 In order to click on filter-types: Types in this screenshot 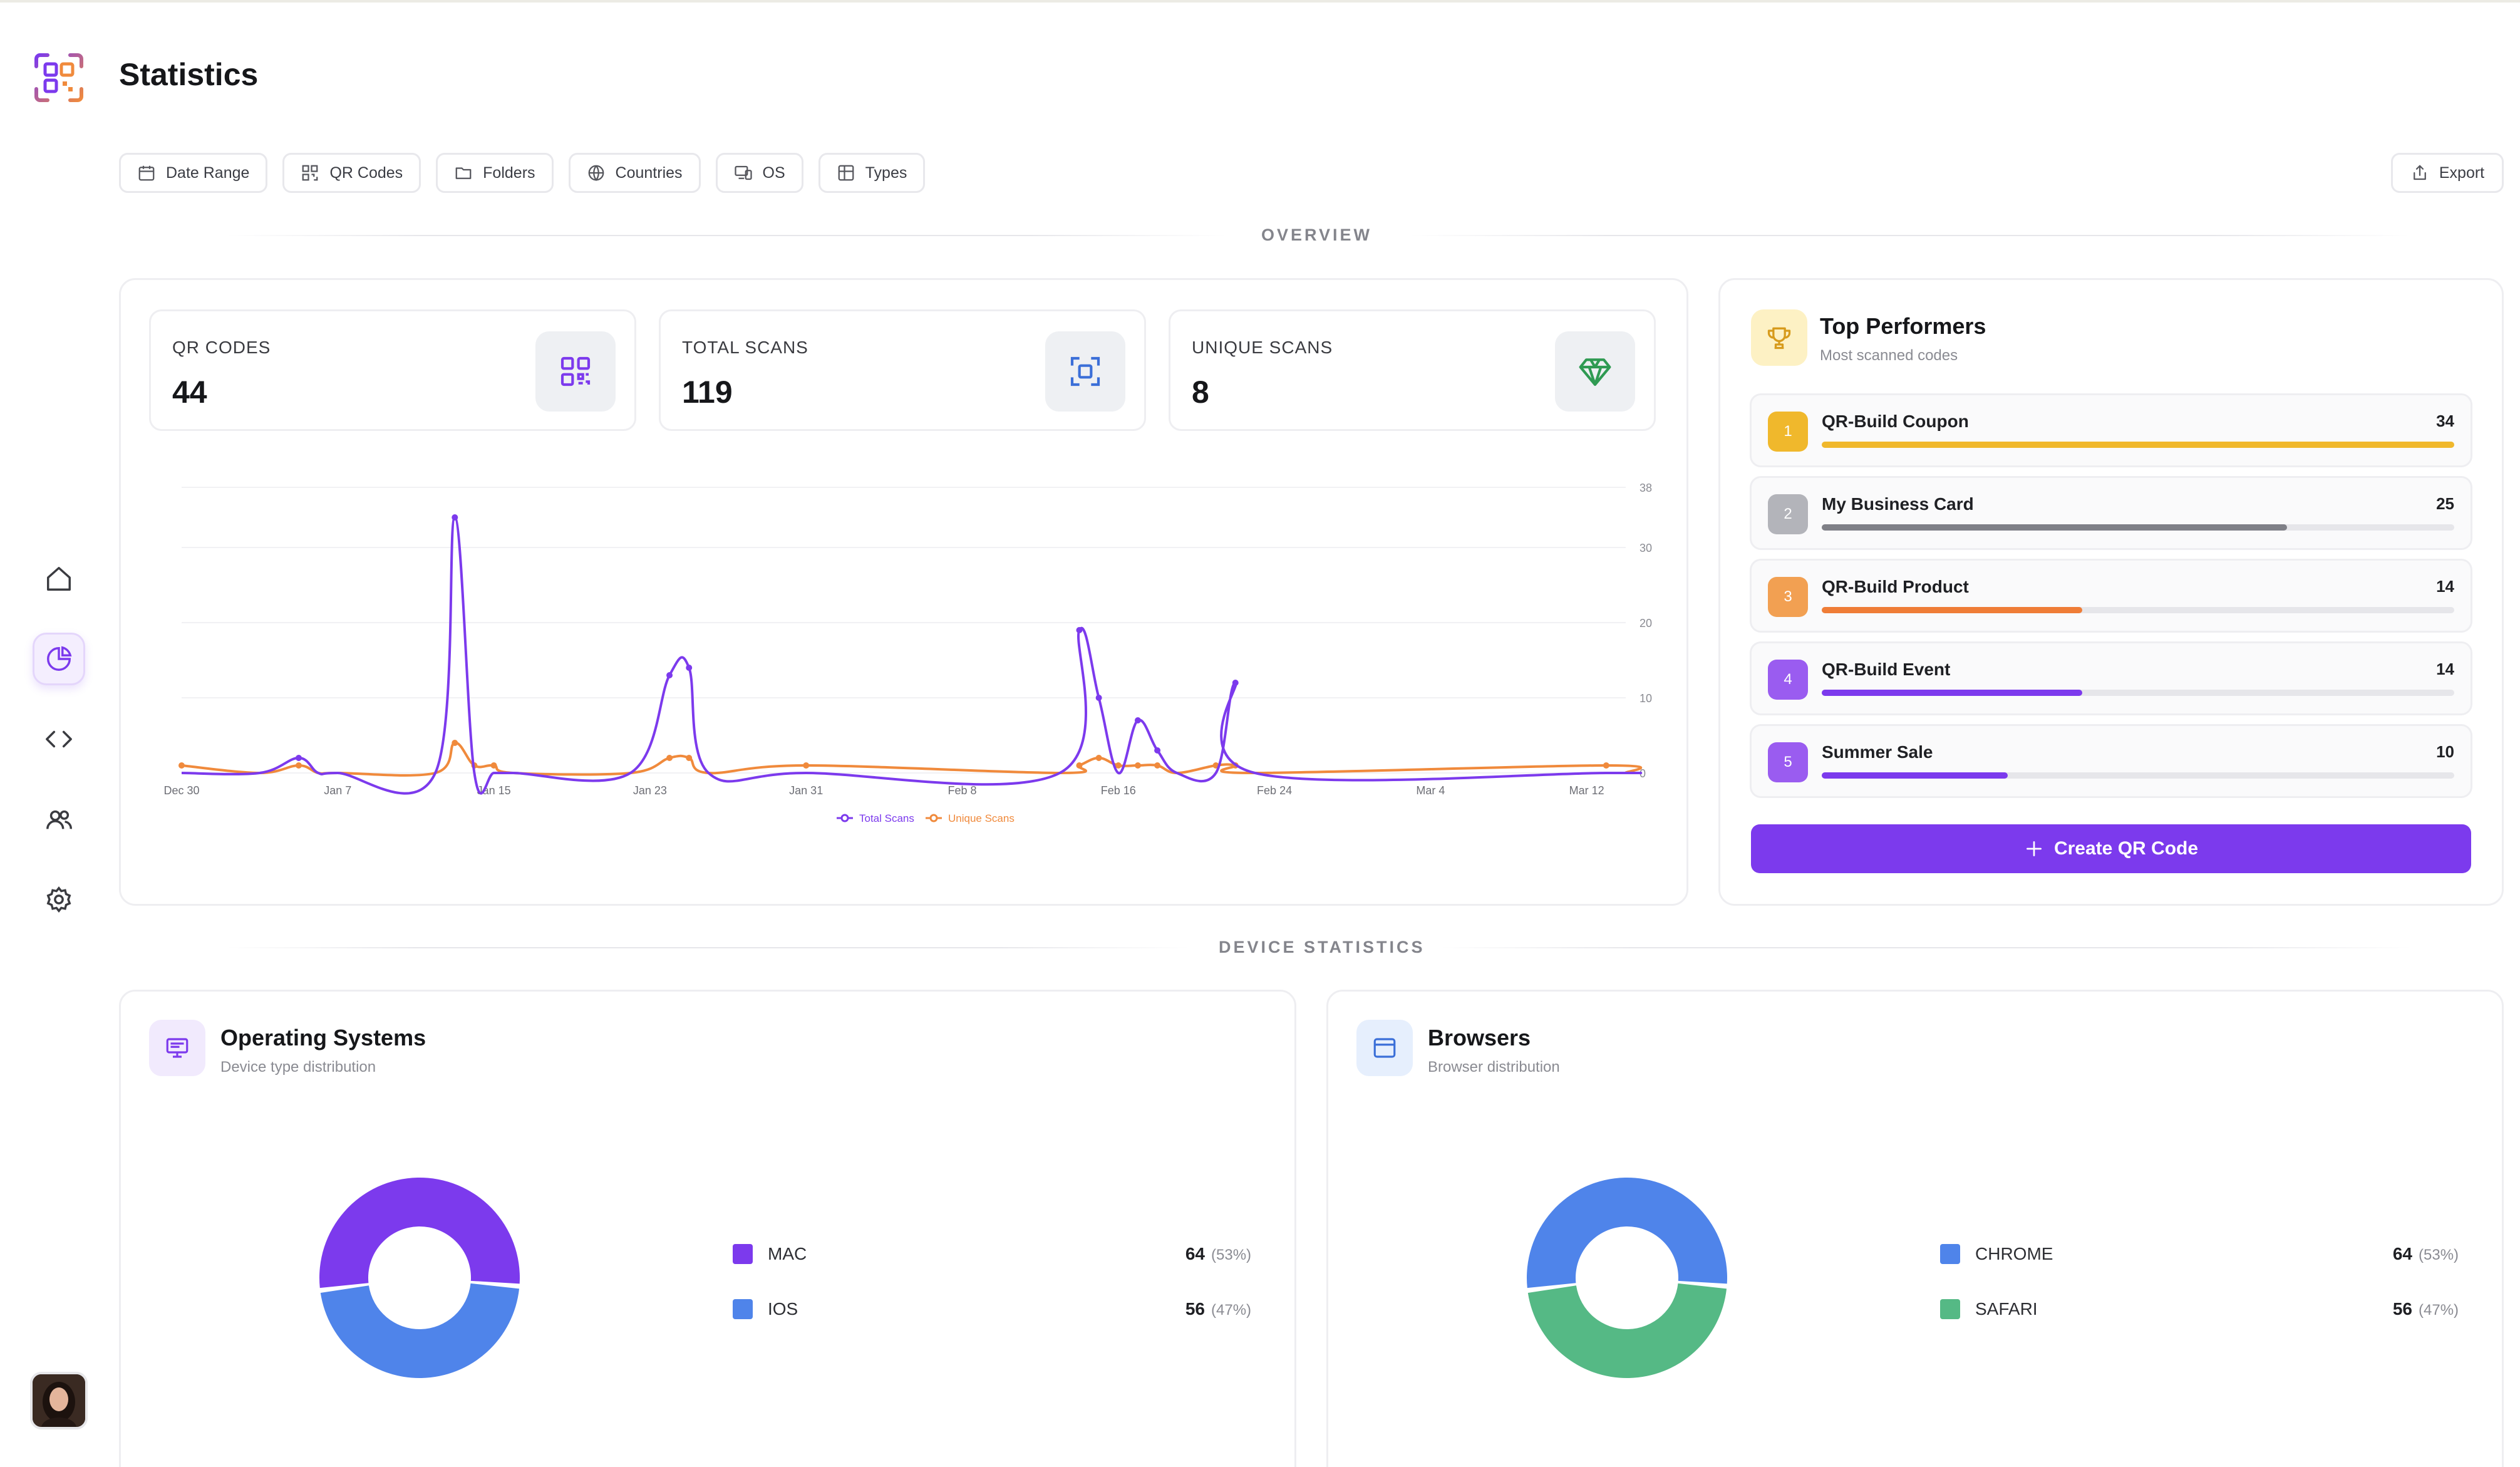, I will do `click(872, 173)`.